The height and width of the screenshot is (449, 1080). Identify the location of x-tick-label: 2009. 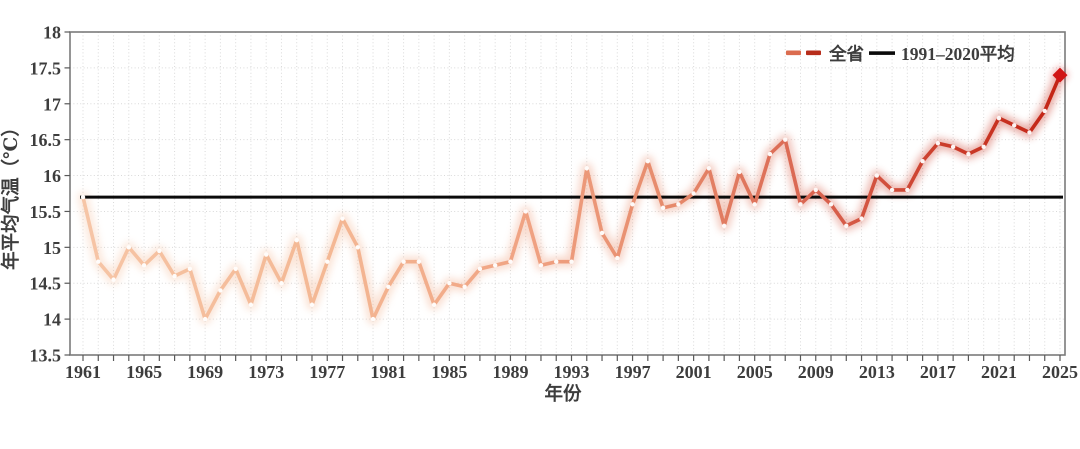
(816, 372).